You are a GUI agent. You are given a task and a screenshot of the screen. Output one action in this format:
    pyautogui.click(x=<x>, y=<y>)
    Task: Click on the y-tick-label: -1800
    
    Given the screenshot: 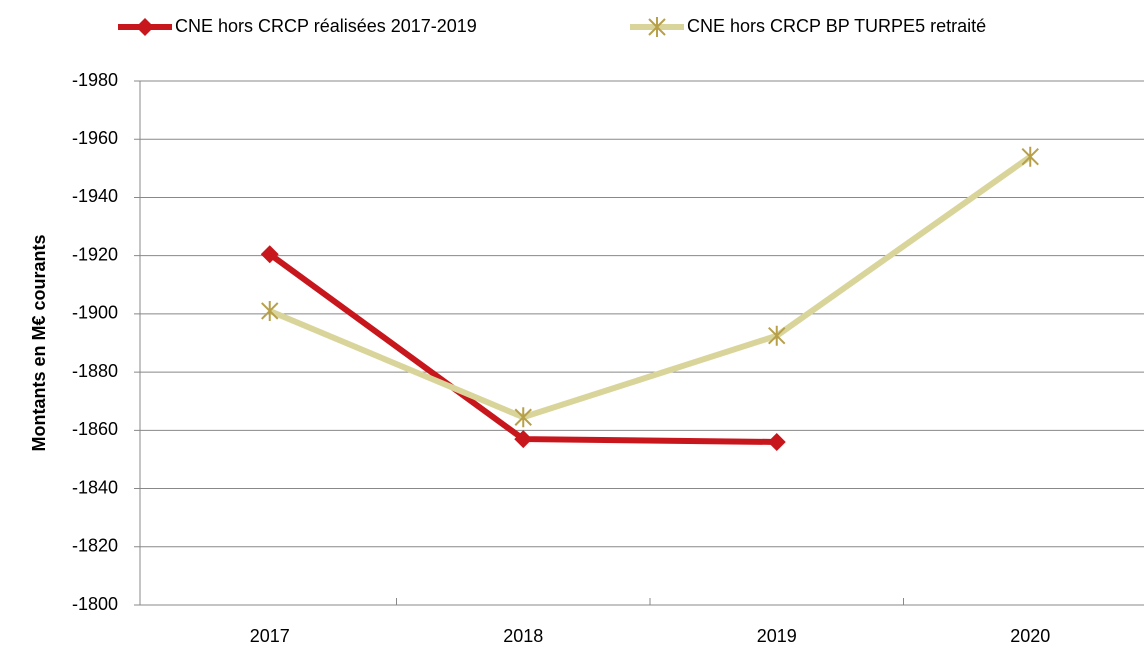 What is the action you would take?
    pyautogui.click(x=95, y=604)
    